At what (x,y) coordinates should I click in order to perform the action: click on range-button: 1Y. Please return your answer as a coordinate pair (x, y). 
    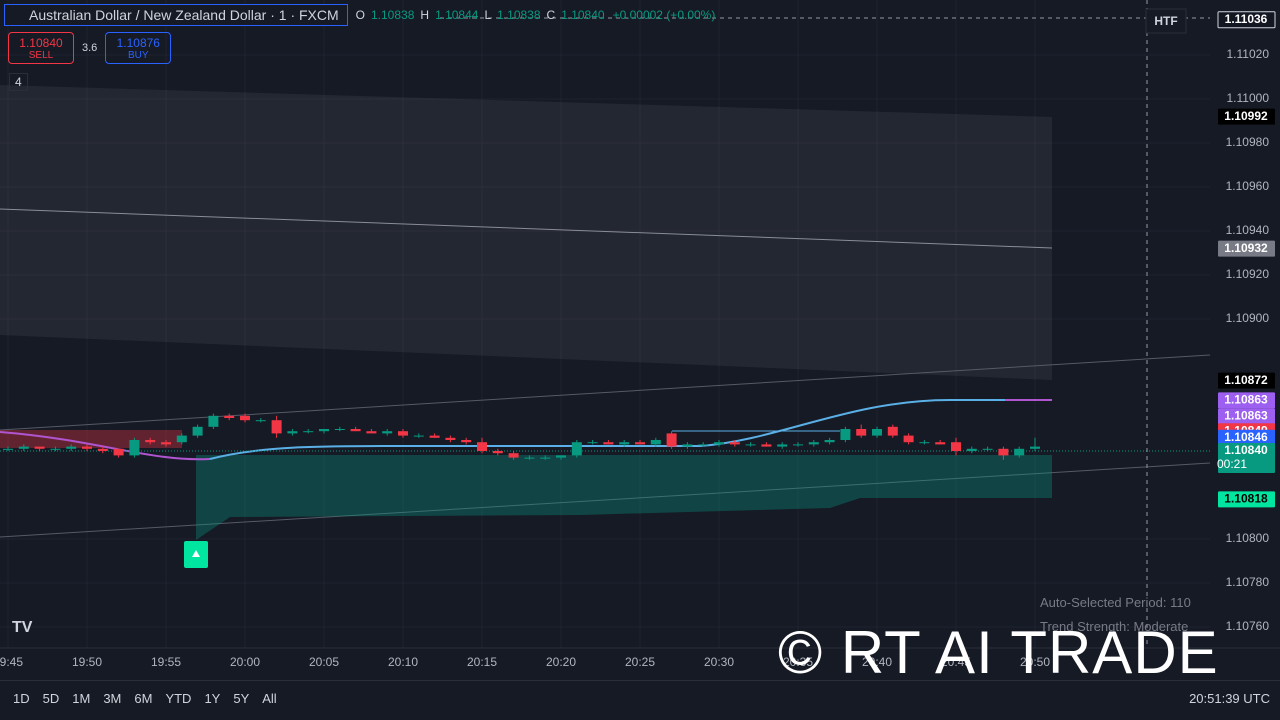
    Looking at the image, I should click on (212, 698).